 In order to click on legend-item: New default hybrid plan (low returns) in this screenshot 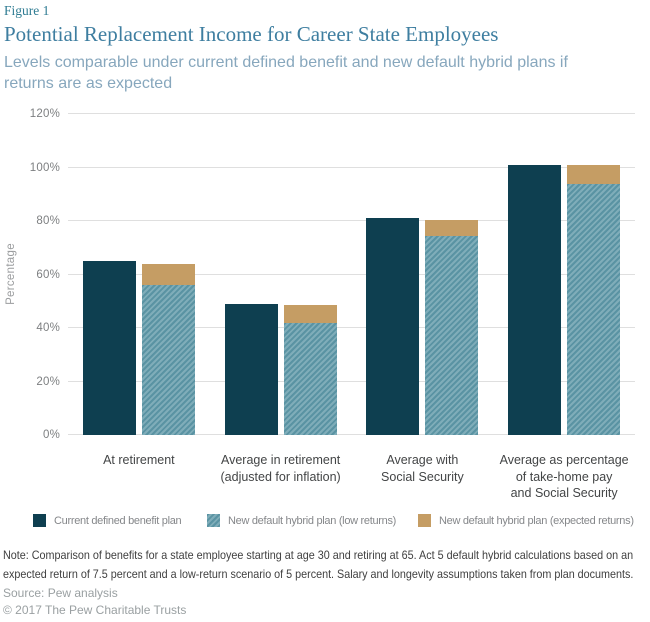, I will do `click(301, 520)`.